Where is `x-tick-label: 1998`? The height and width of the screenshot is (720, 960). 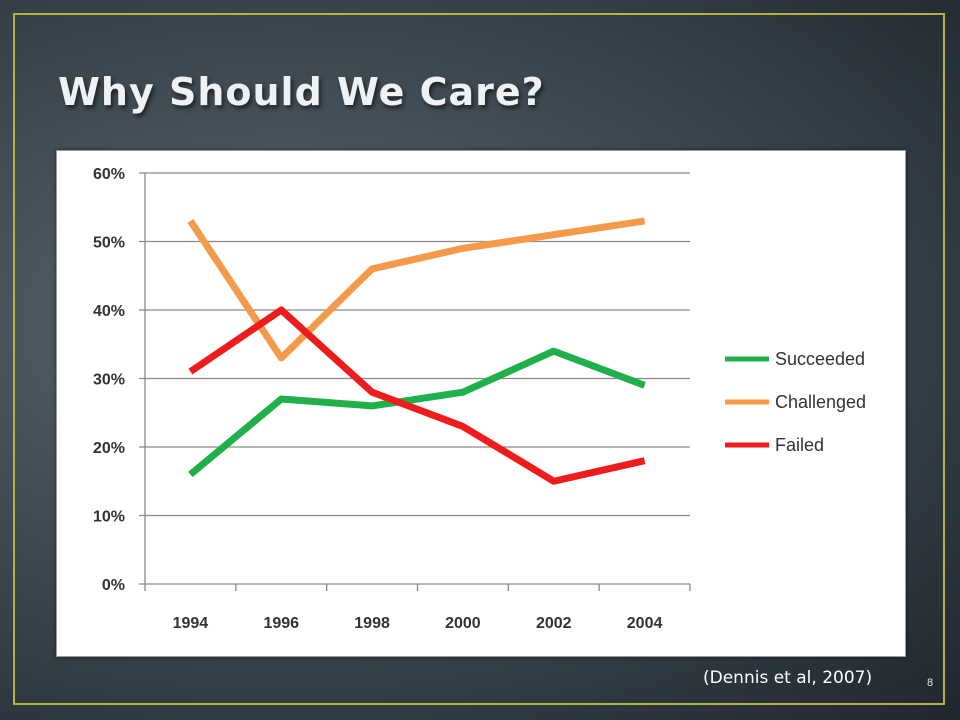
x-tick-label: 1998 is located at coordinates (372, 623).